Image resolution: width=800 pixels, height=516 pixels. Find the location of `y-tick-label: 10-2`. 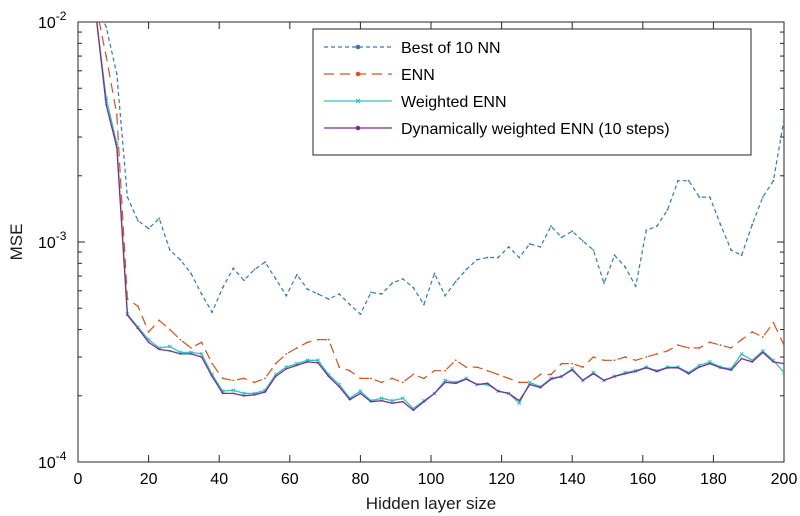

y-tick-label: 10-2 is located at coordinates (52, 20).